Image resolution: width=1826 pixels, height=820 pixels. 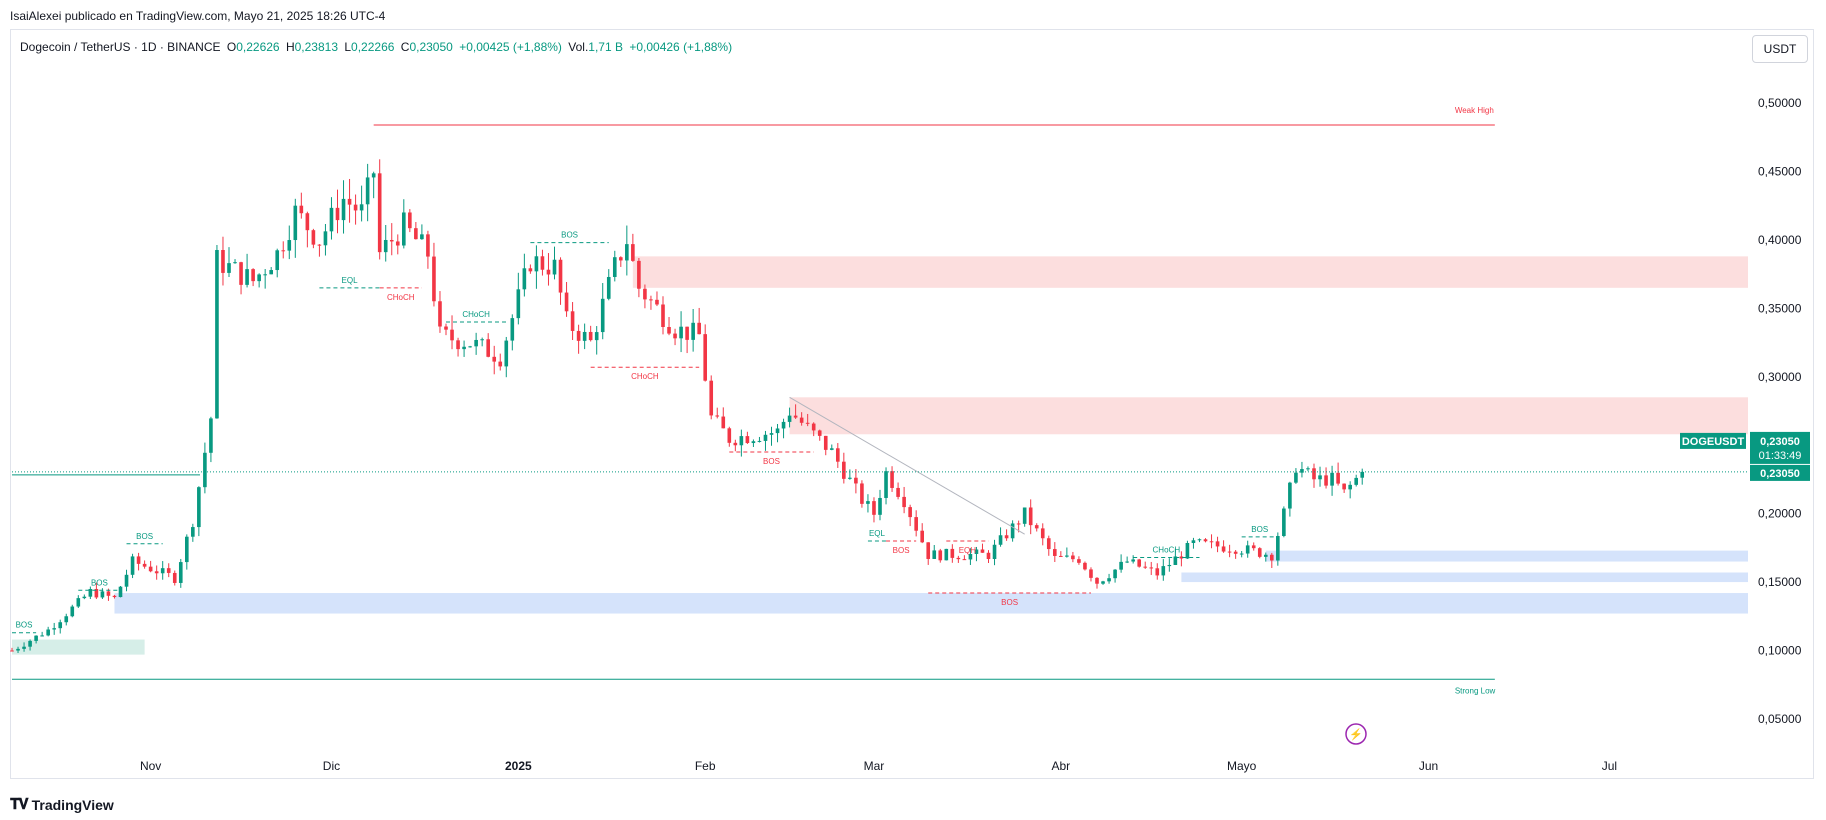 I want to click on volume-change: +0,00426 (+1,88%), so click(x=681, y=47).